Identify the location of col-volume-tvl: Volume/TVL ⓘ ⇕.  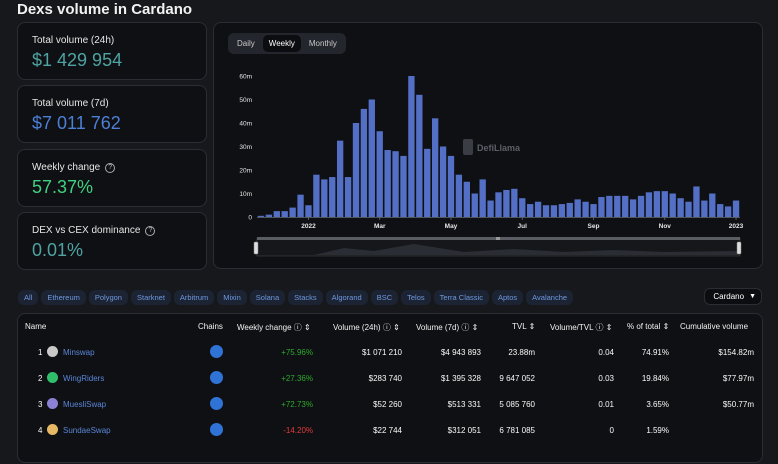
(581, 327).